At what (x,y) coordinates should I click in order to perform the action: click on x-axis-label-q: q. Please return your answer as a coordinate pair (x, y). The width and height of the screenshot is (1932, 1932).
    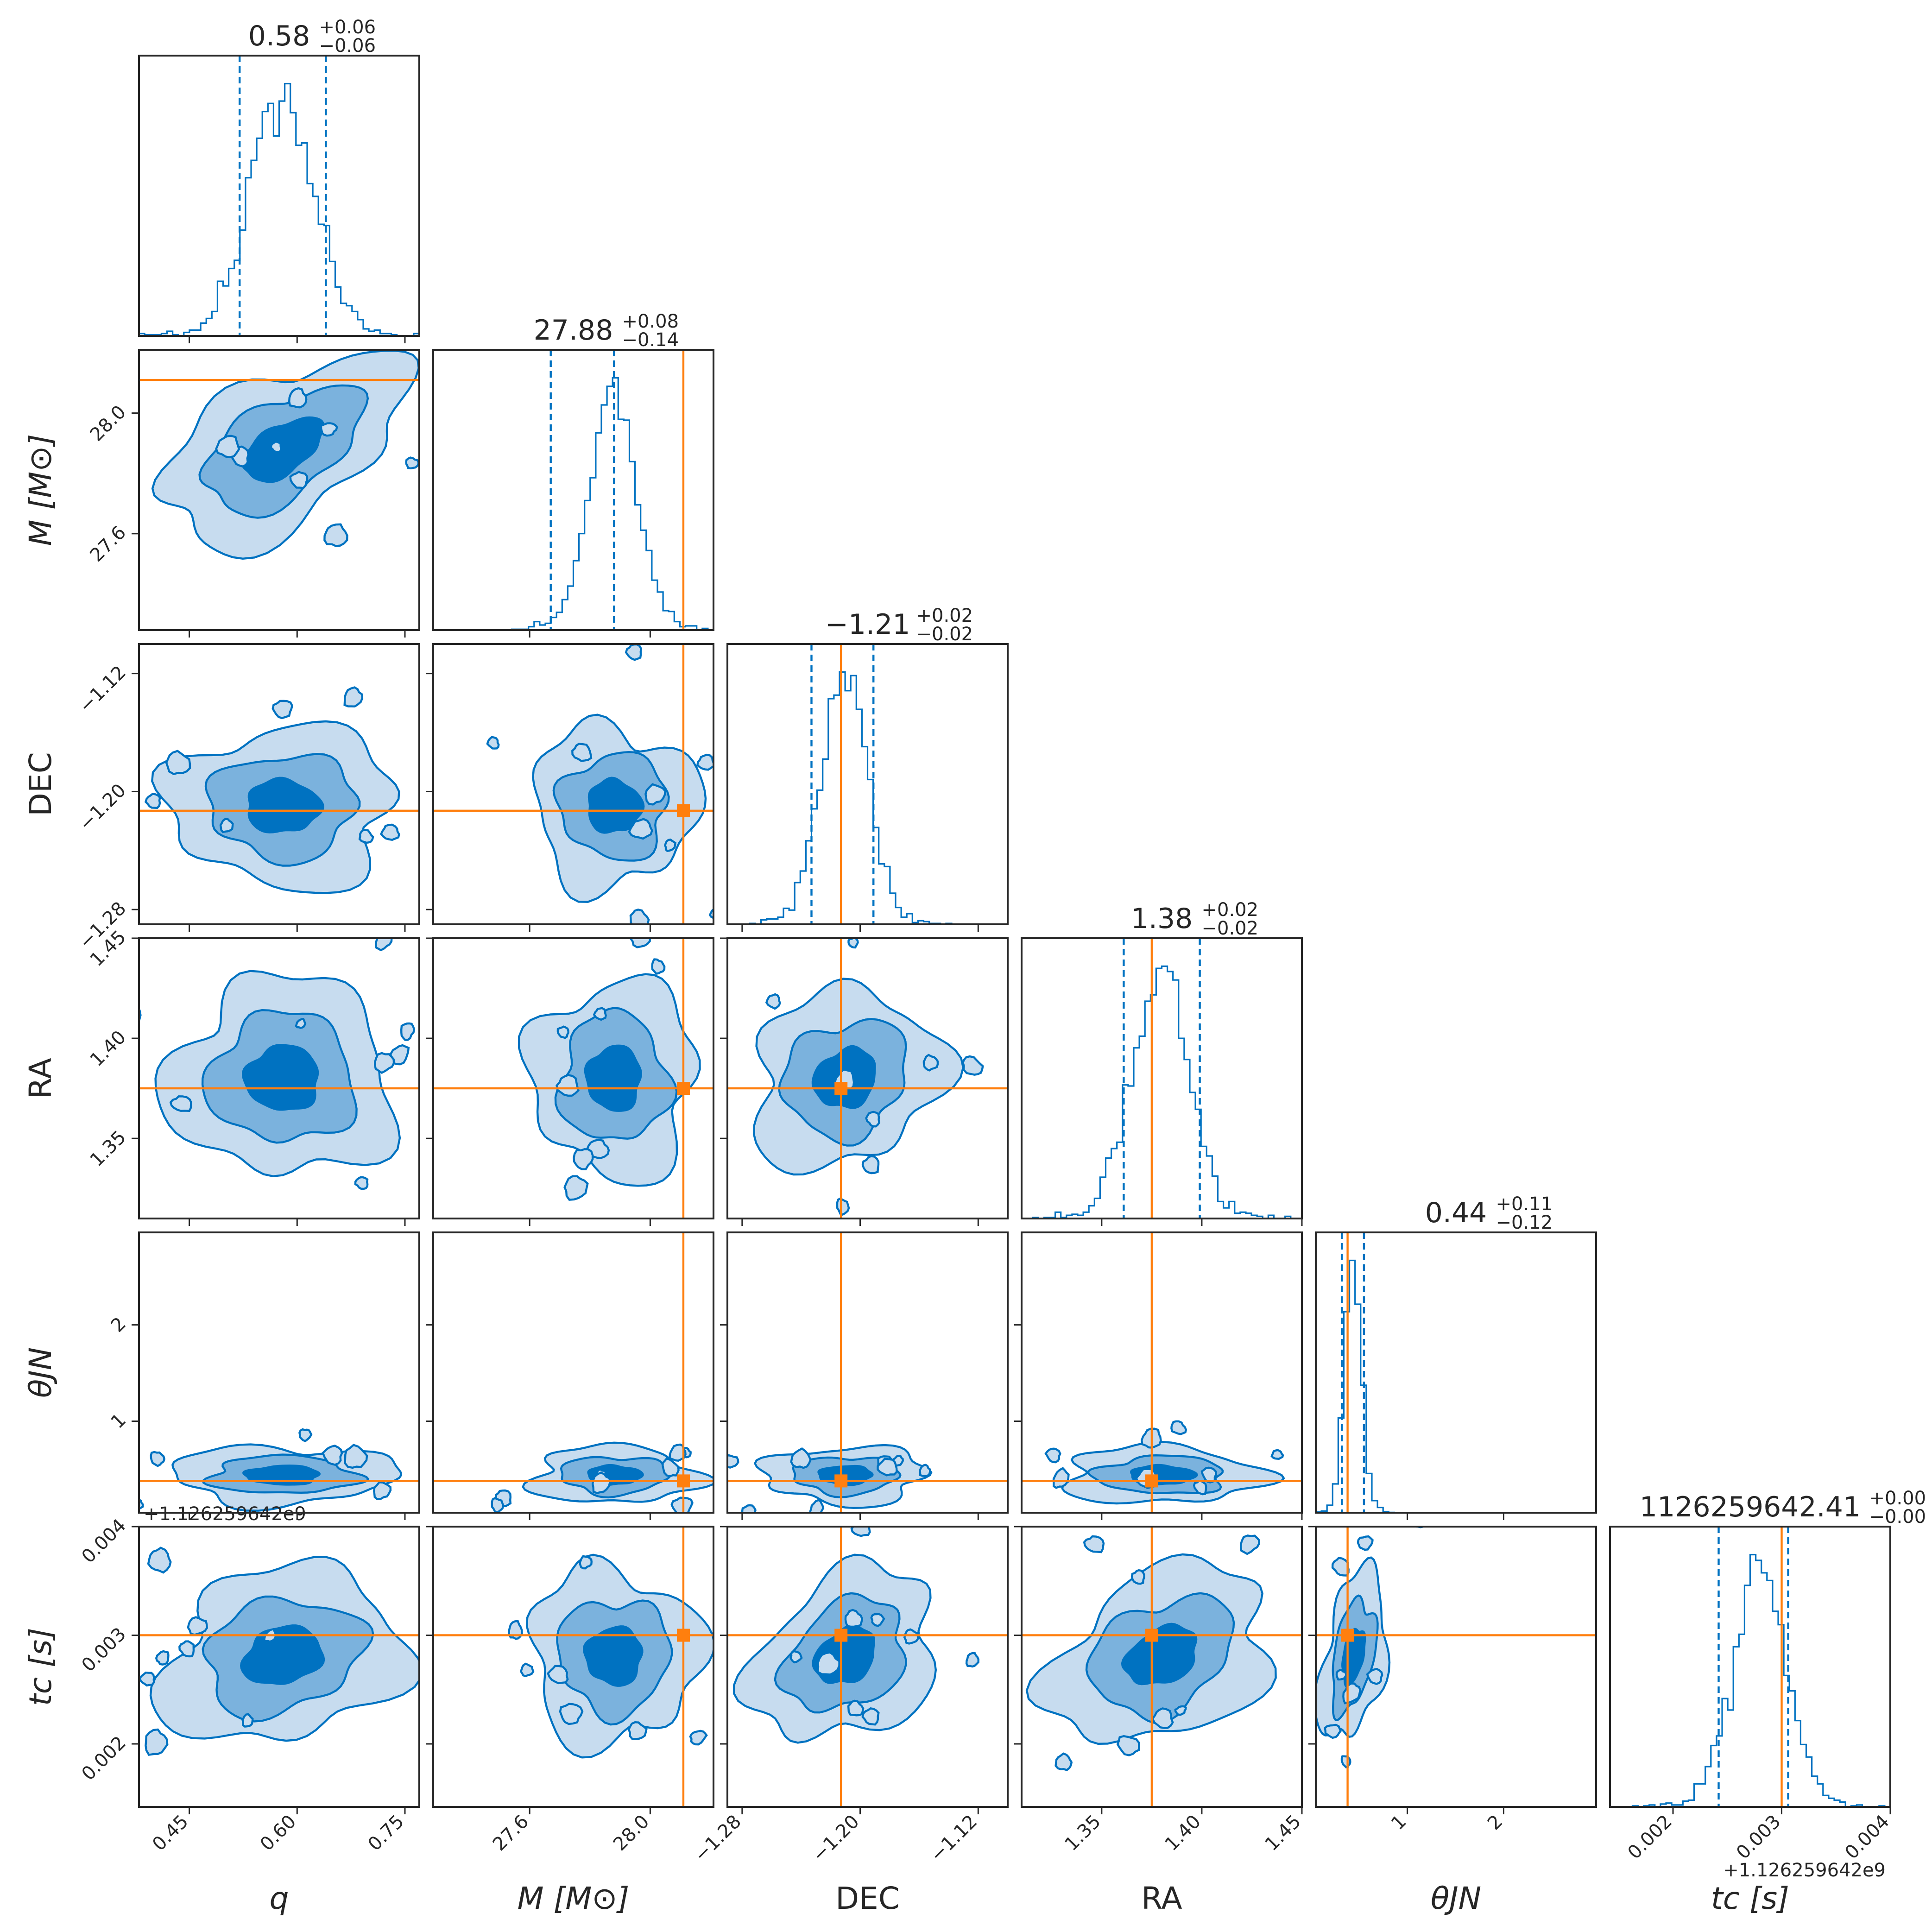
    Looking at the image, I should click on (279, 1898).